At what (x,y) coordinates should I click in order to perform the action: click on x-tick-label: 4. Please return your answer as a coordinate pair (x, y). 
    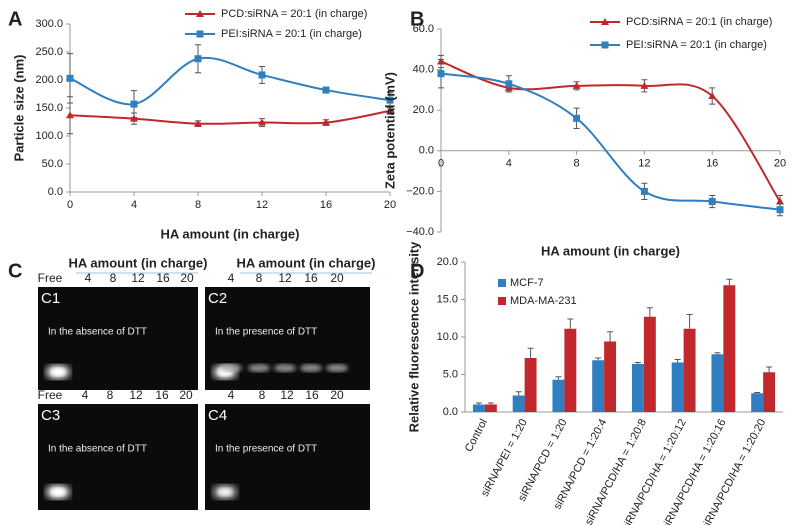
    Looking at the image, I should click on (509, 164).